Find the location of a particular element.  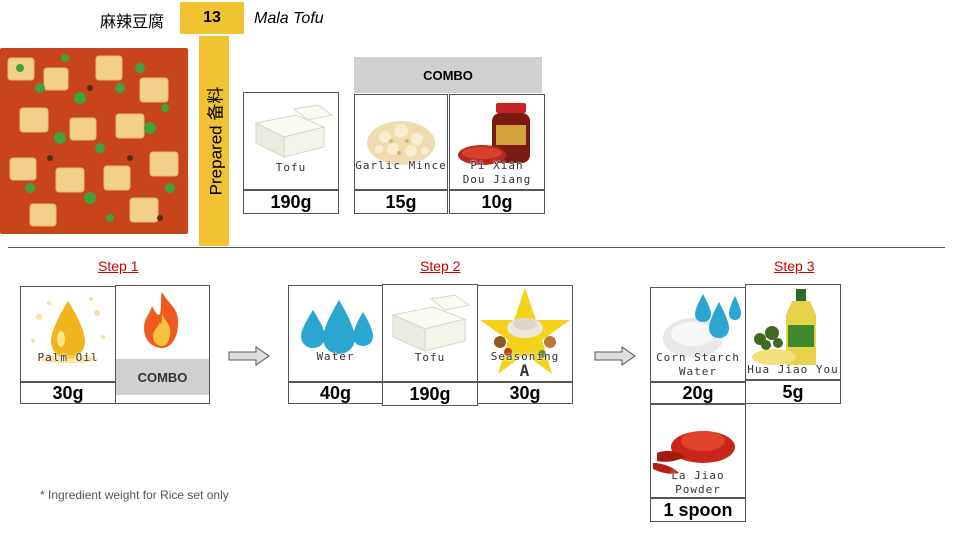

corn-starch-water-icon is located at coordinates (702, 326).